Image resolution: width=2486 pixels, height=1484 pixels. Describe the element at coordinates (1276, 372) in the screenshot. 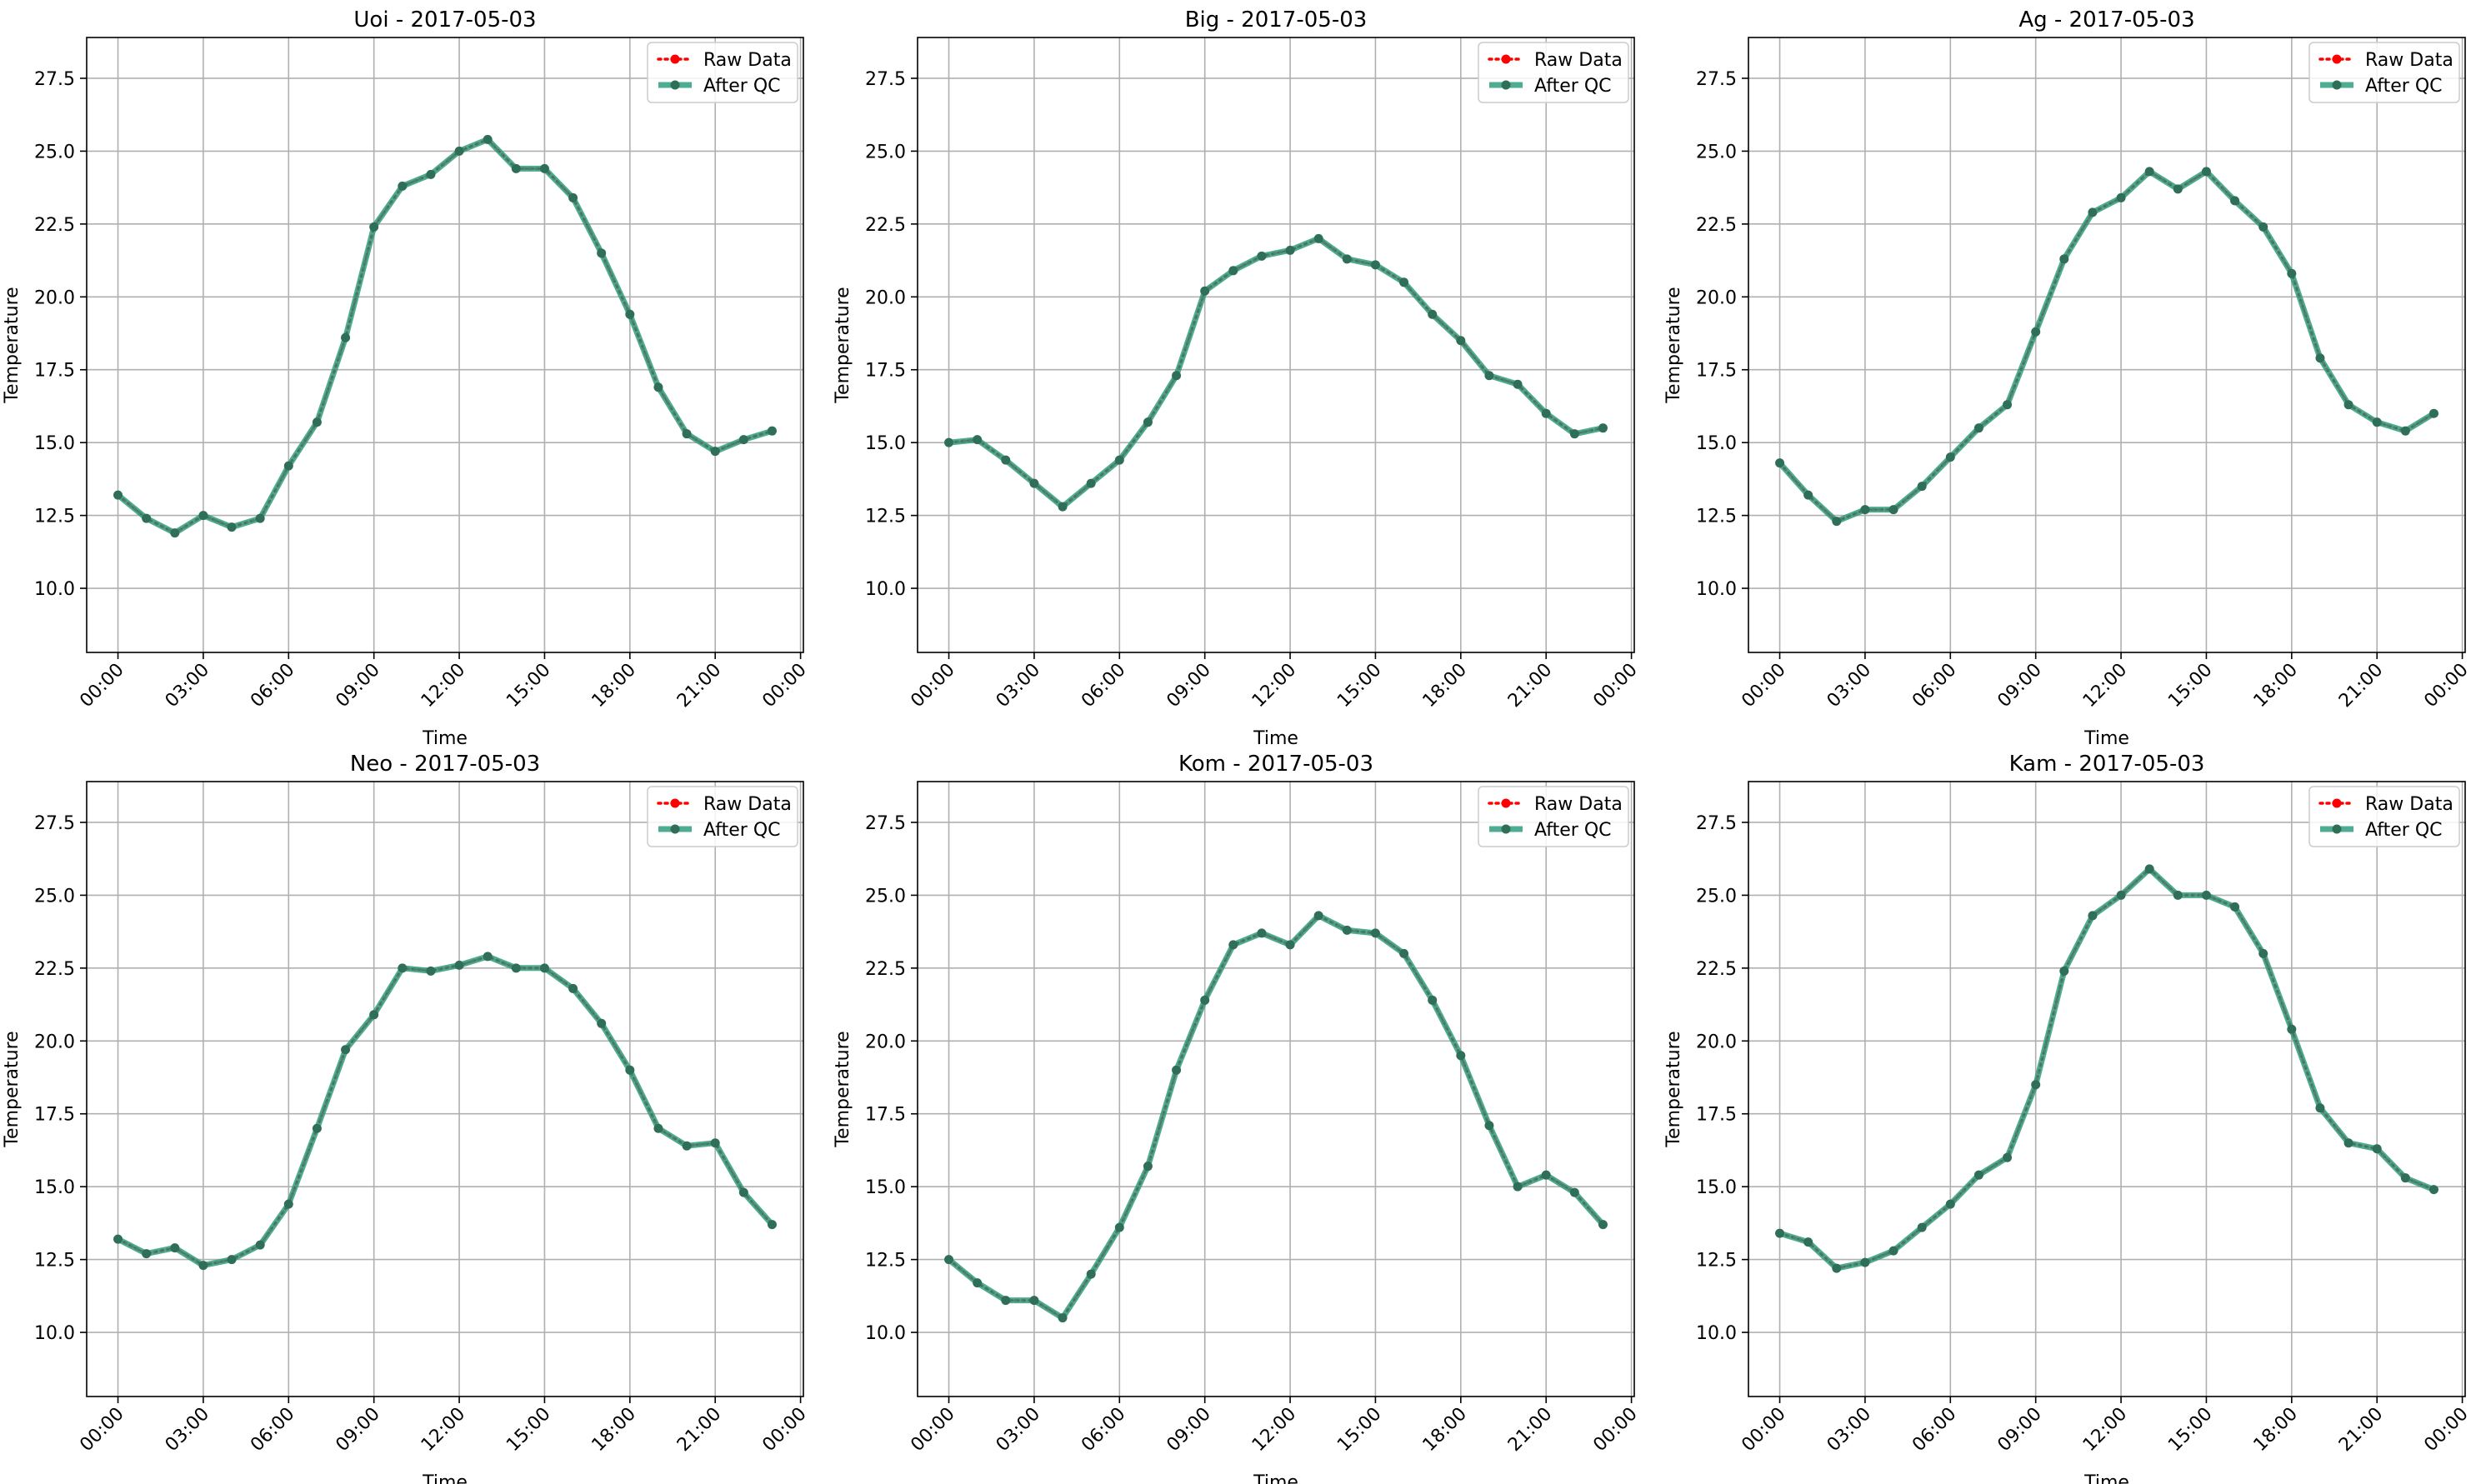

I see `after-qc-line` at that location.